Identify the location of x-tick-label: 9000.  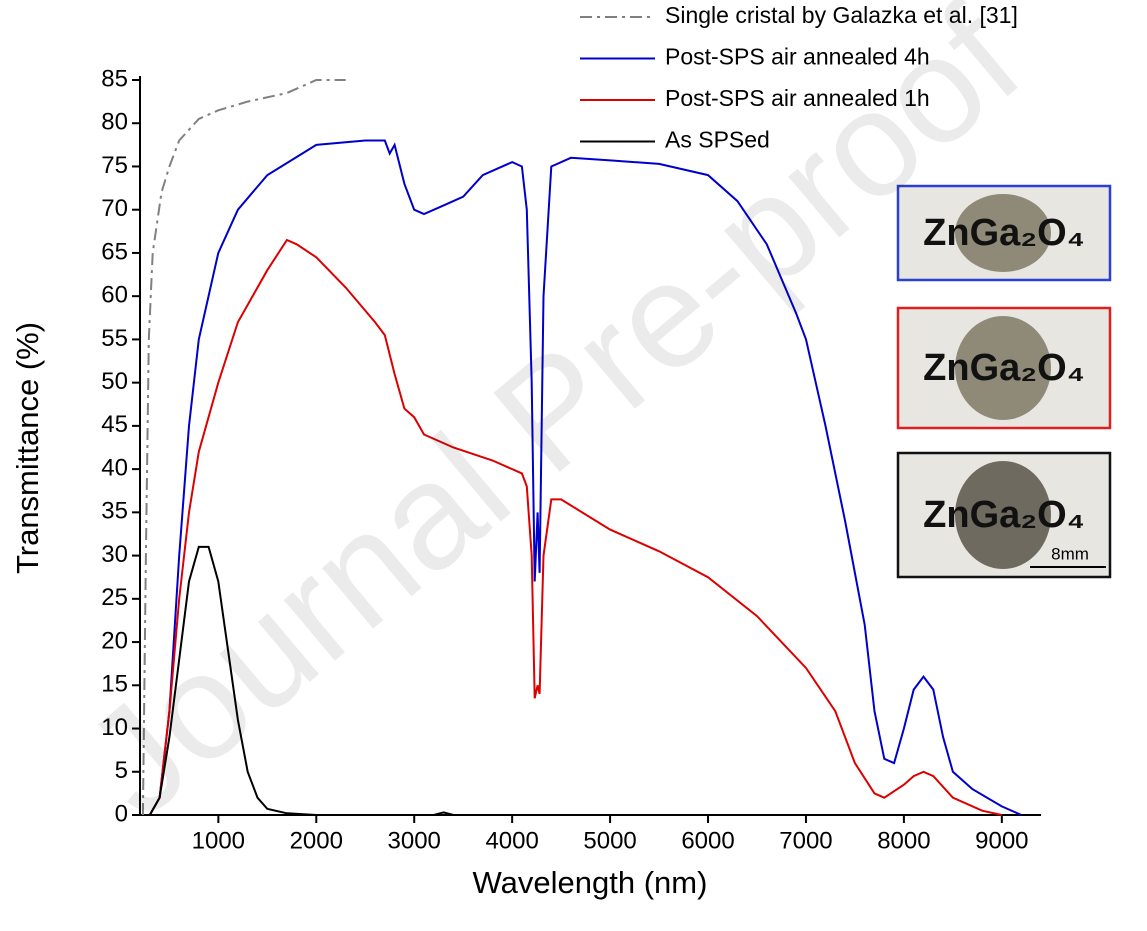
(1001, 840).